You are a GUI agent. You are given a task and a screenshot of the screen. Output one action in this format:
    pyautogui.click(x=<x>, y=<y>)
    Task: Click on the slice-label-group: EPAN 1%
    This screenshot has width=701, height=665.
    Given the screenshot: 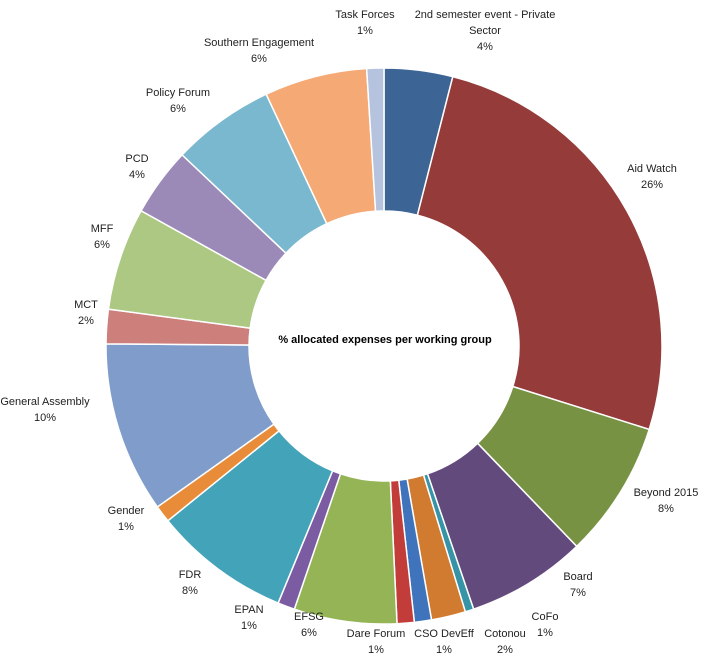 What is the action you would take?
    pyautogui.click(x=248, y=618)
    